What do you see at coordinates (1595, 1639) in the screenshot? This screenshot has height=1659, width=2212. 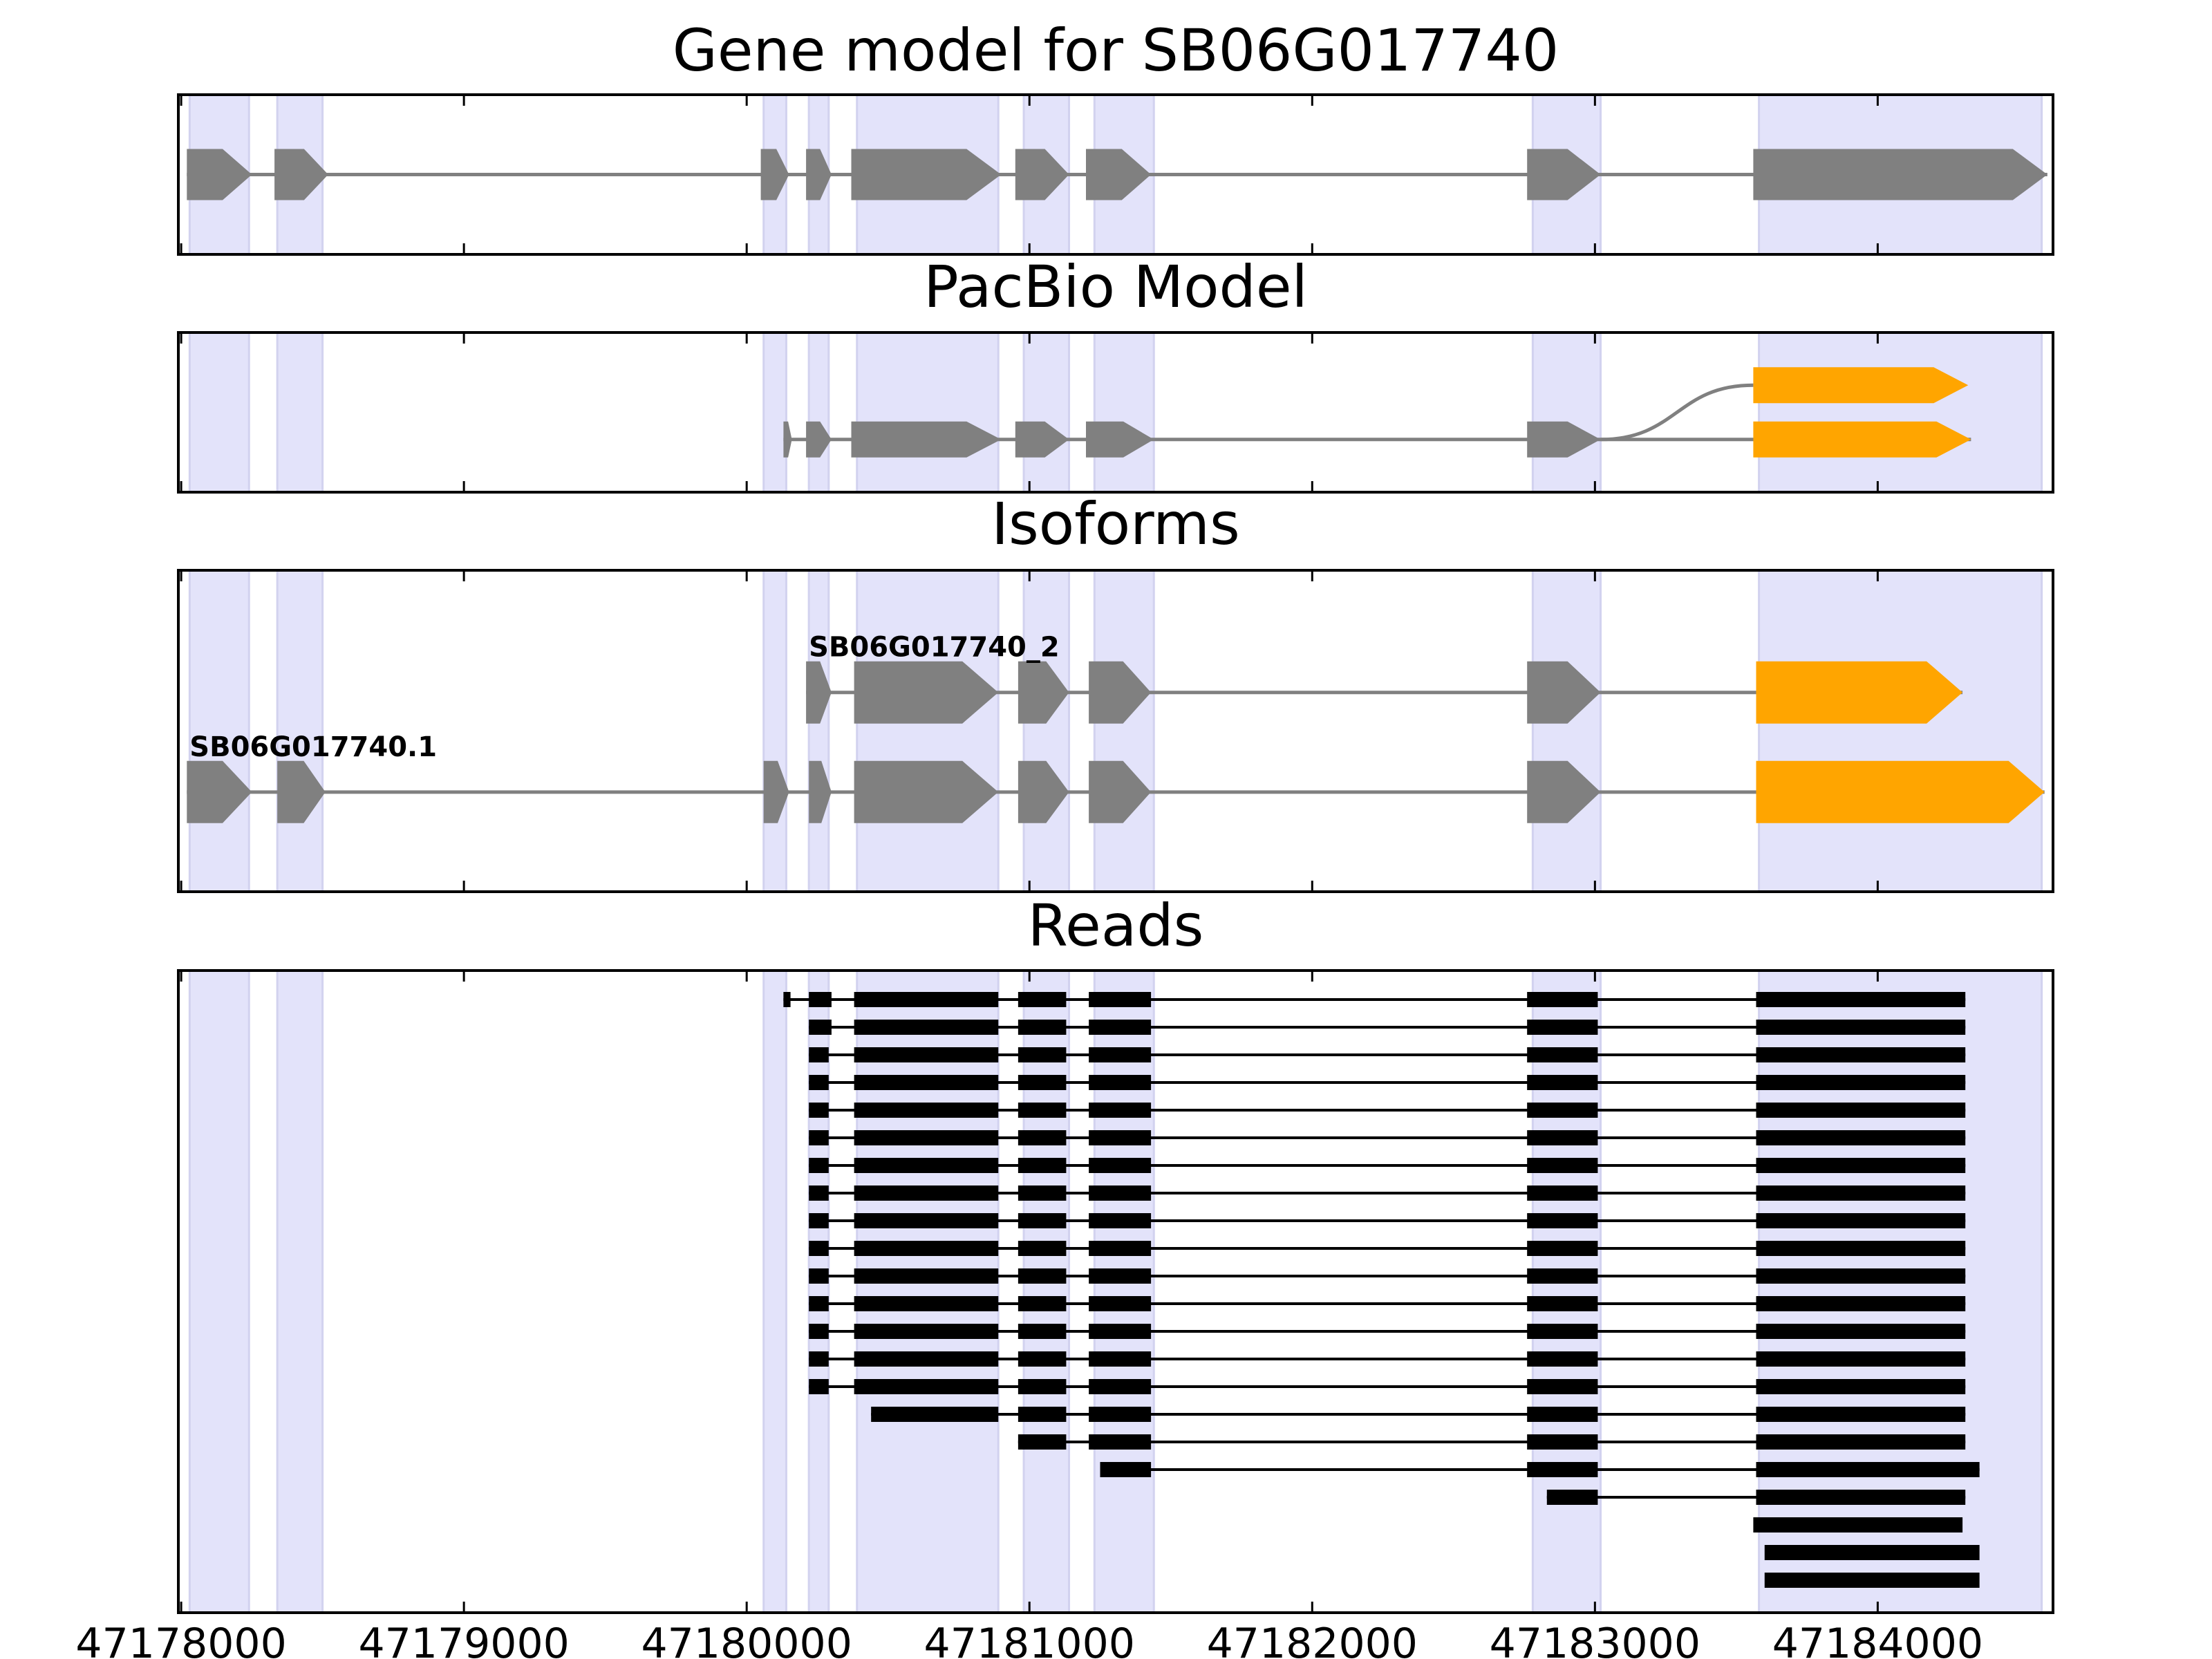 I see `x-tick-label: 47183000` at bounding box center [1595, 1639].